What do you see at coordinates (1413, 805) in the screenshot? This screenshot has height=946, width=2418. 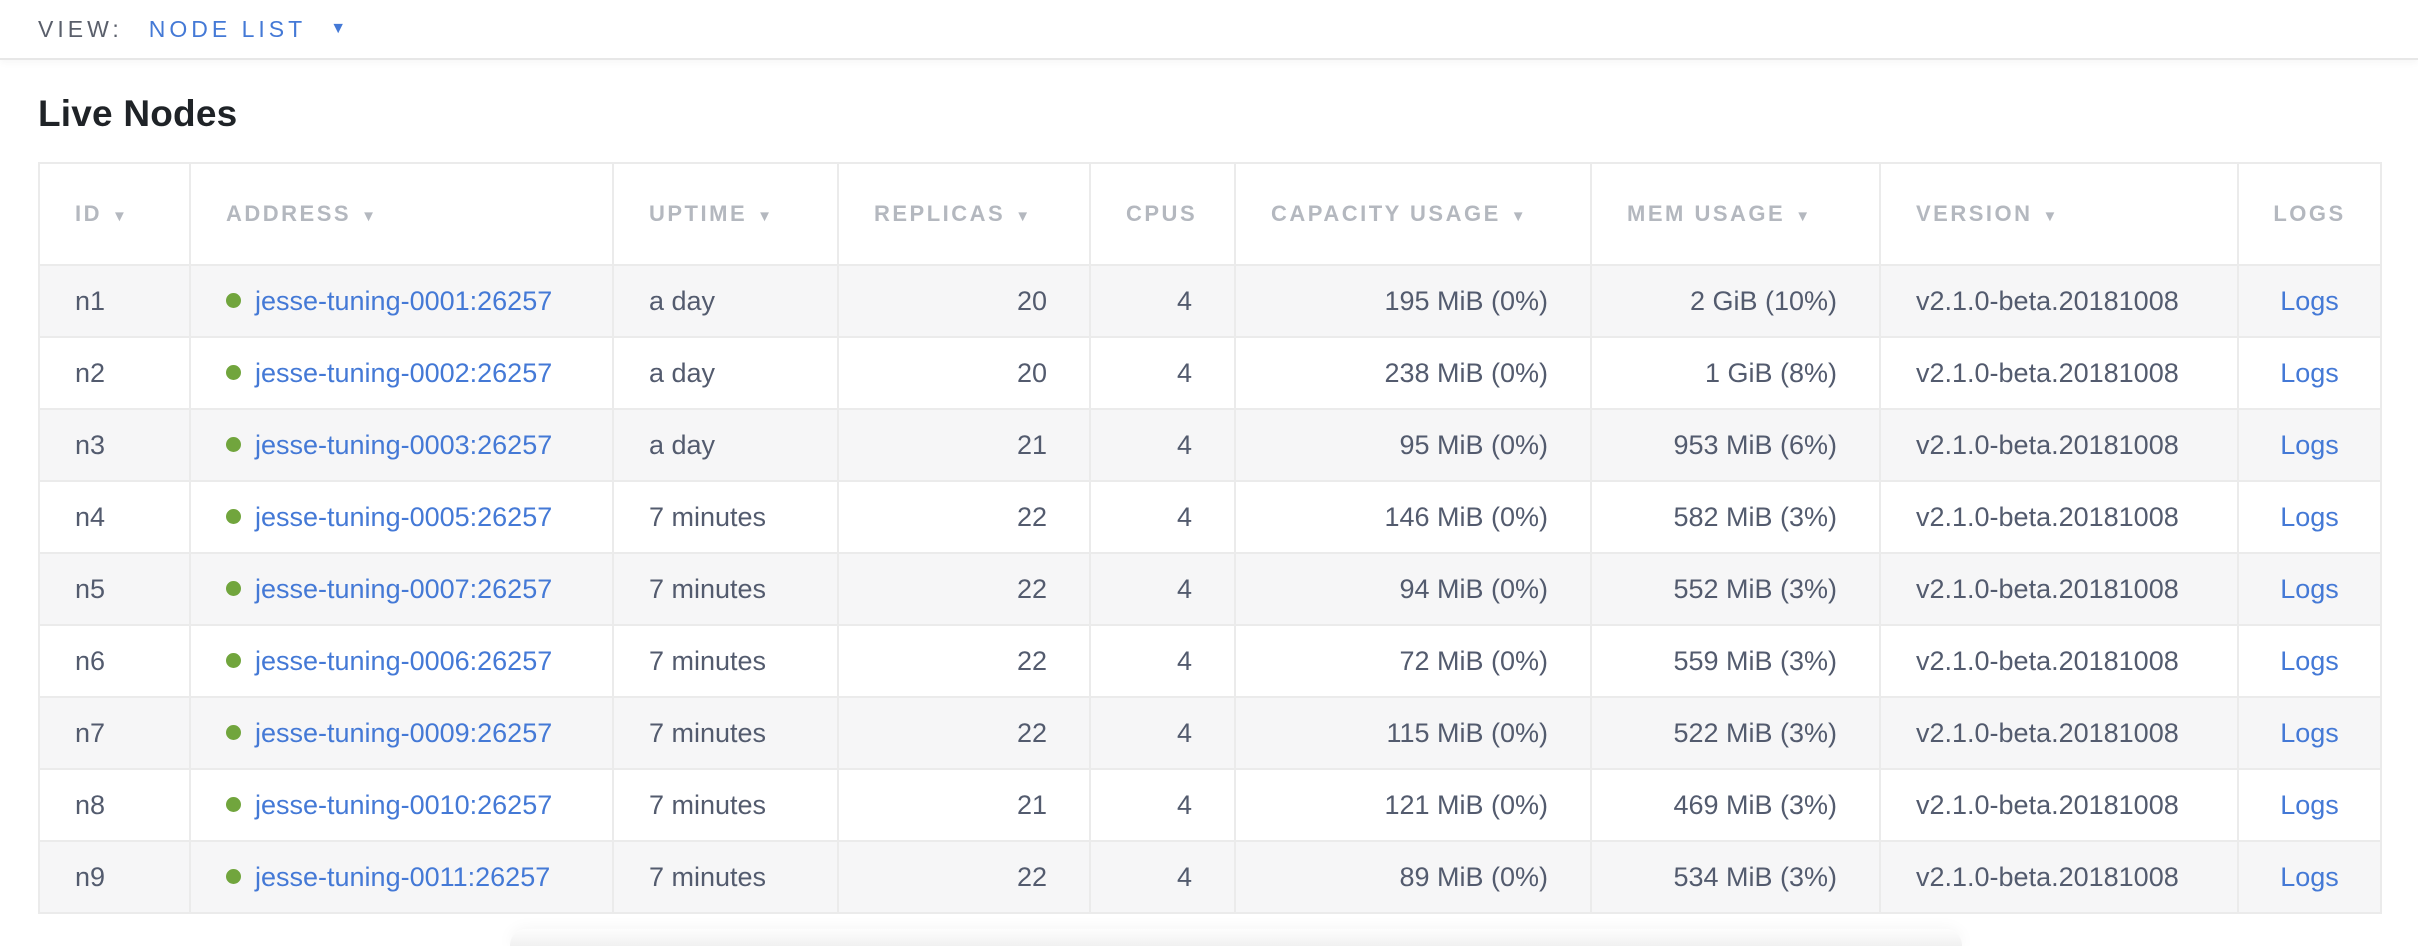 I see `node-capacity-cell: 121 MiB (0%)` at bounding box center [1413, 805].